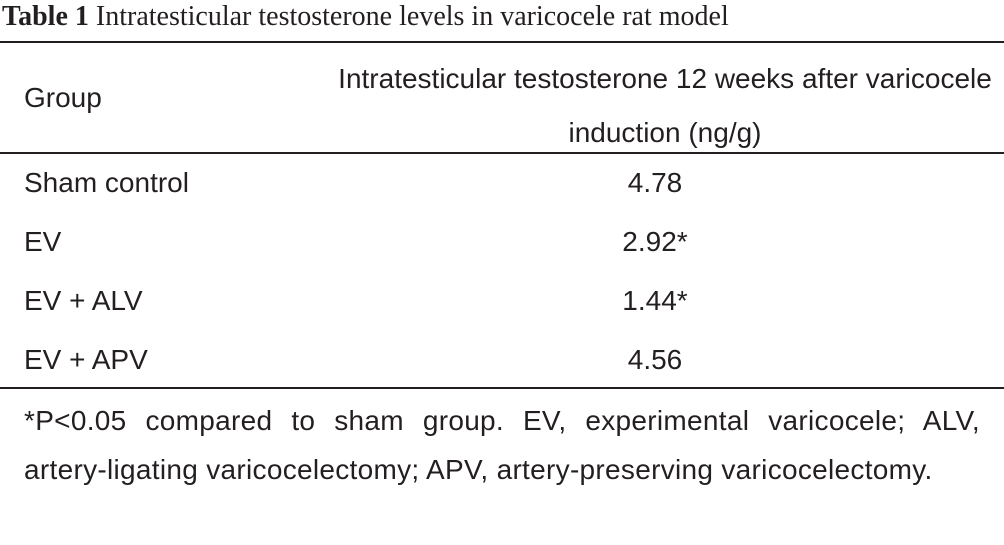 The height and width of the screenshot is (545, 1004). I want to click on row-label-sham-control: Sham control, so click(106, 182).